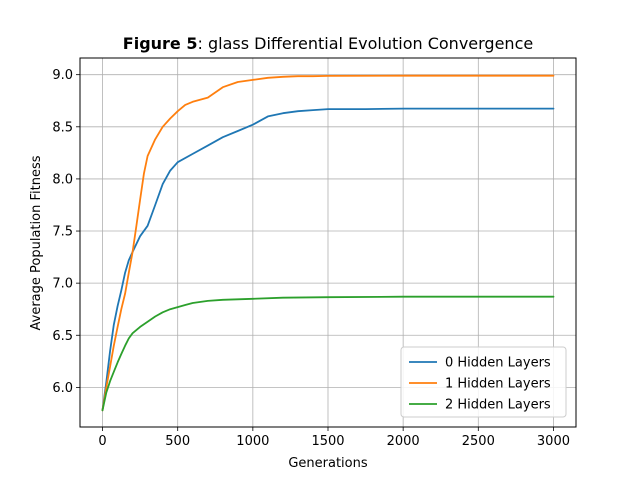 This screenshot has height=485, width=640. What do you see at coordinates (160, 43) in the screenshot?
I see `chart-title-bold: Figure 5` at bounding box center [160, 43].